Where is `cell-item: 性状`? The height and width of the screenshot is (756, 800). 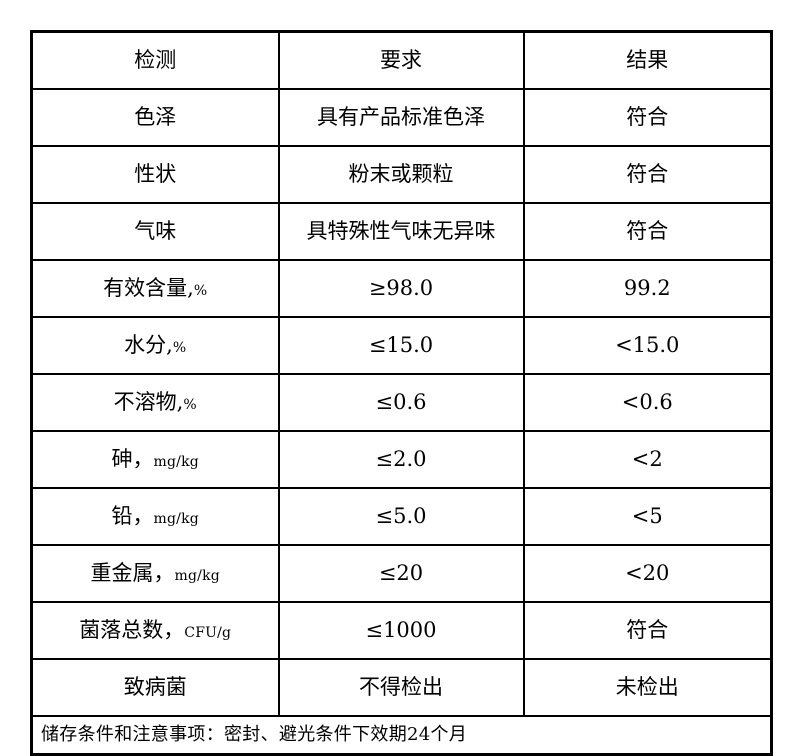
cell-item: 性状 is located at coordinates (155, 174).